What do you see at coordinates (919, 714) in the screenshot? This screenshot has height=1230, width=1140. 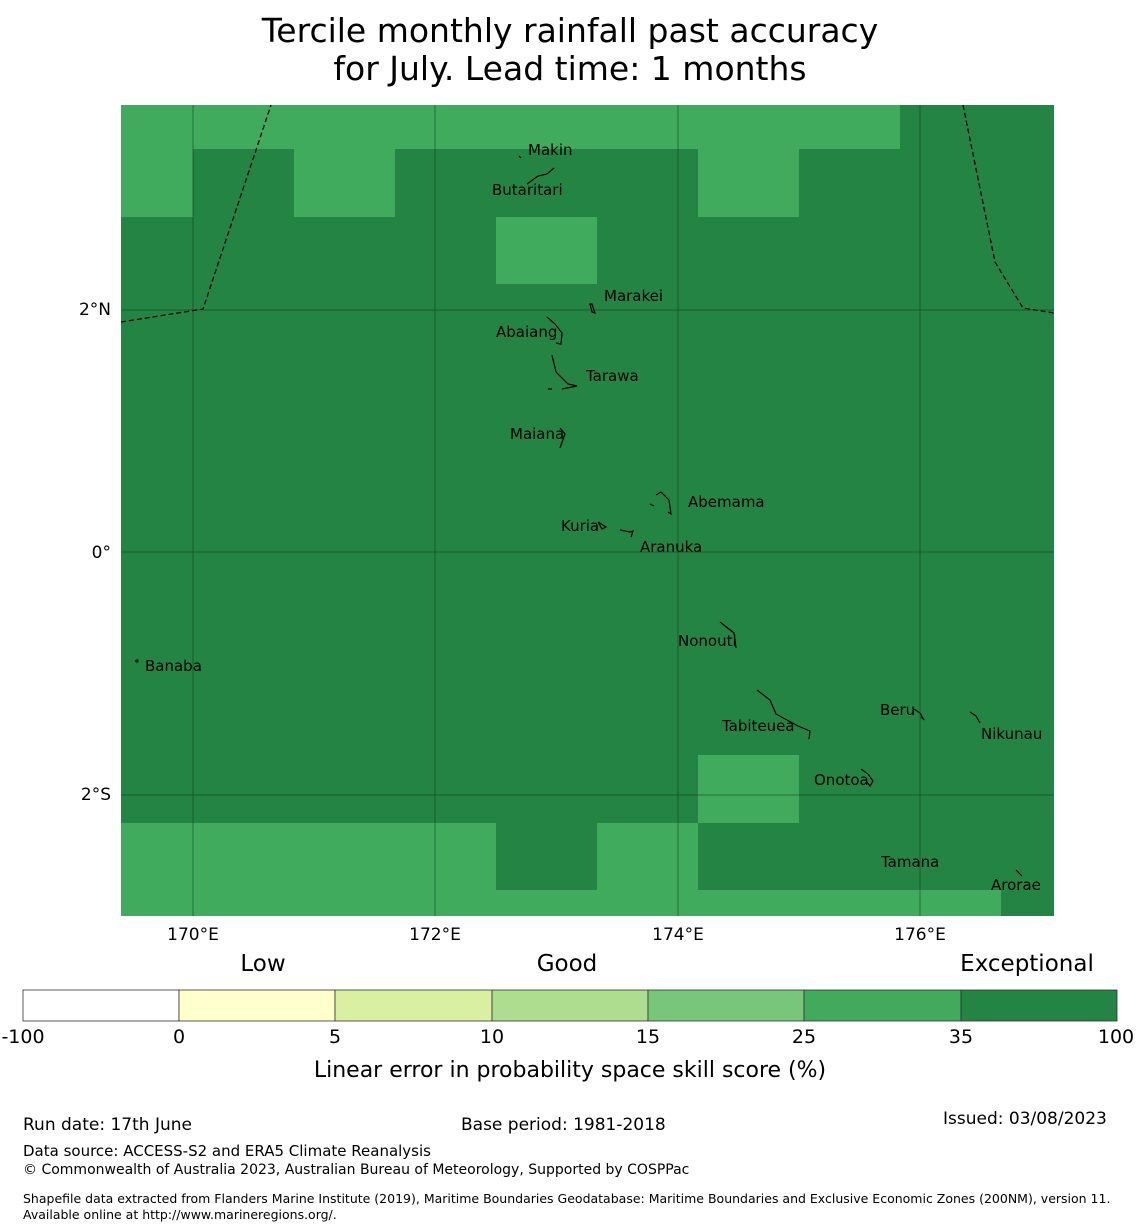 I see `island-shape-beru` at bounding box center [919, 714].